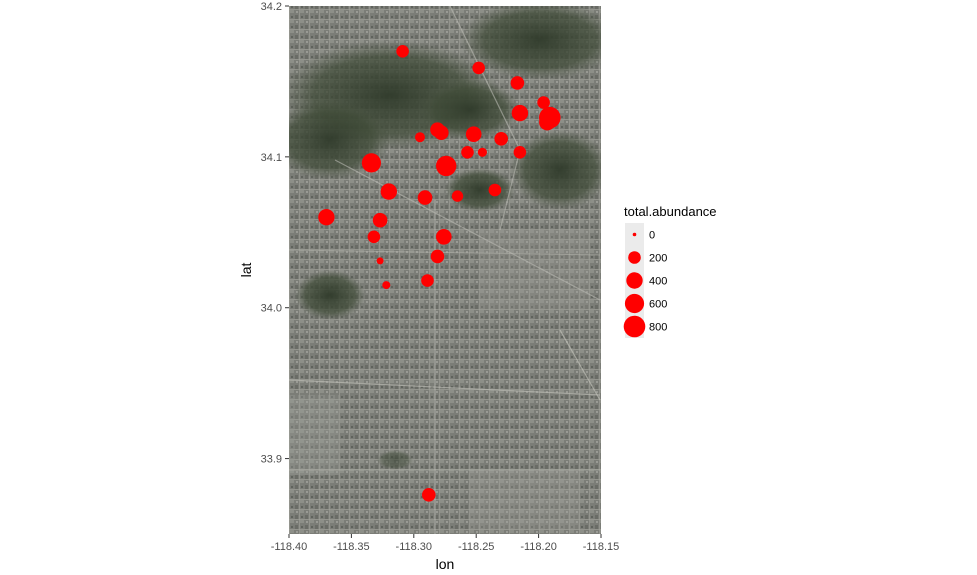 The image size is (977, 575). Describe the element at coordinates (275, 233) in the screenshot. I see `y-axis: 33.9 34.0 34.1 34.2` at that location.